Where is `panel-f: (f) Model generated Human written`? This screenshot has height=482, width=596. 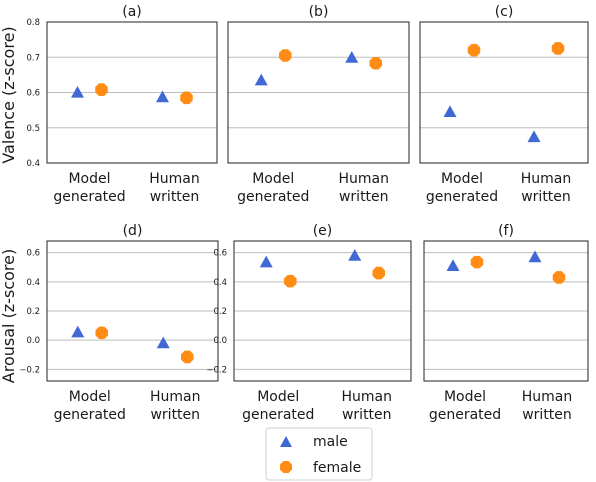
panel-f: (f) Model generated Human written is located at coordinates (506, 323).